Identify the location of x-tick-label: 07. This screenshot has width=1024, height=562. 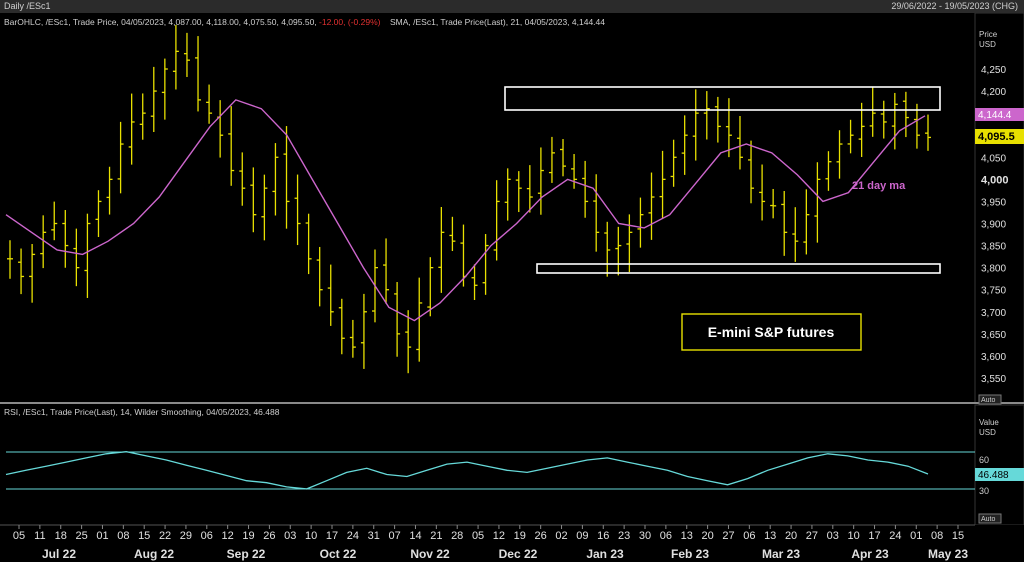
(394, 536).